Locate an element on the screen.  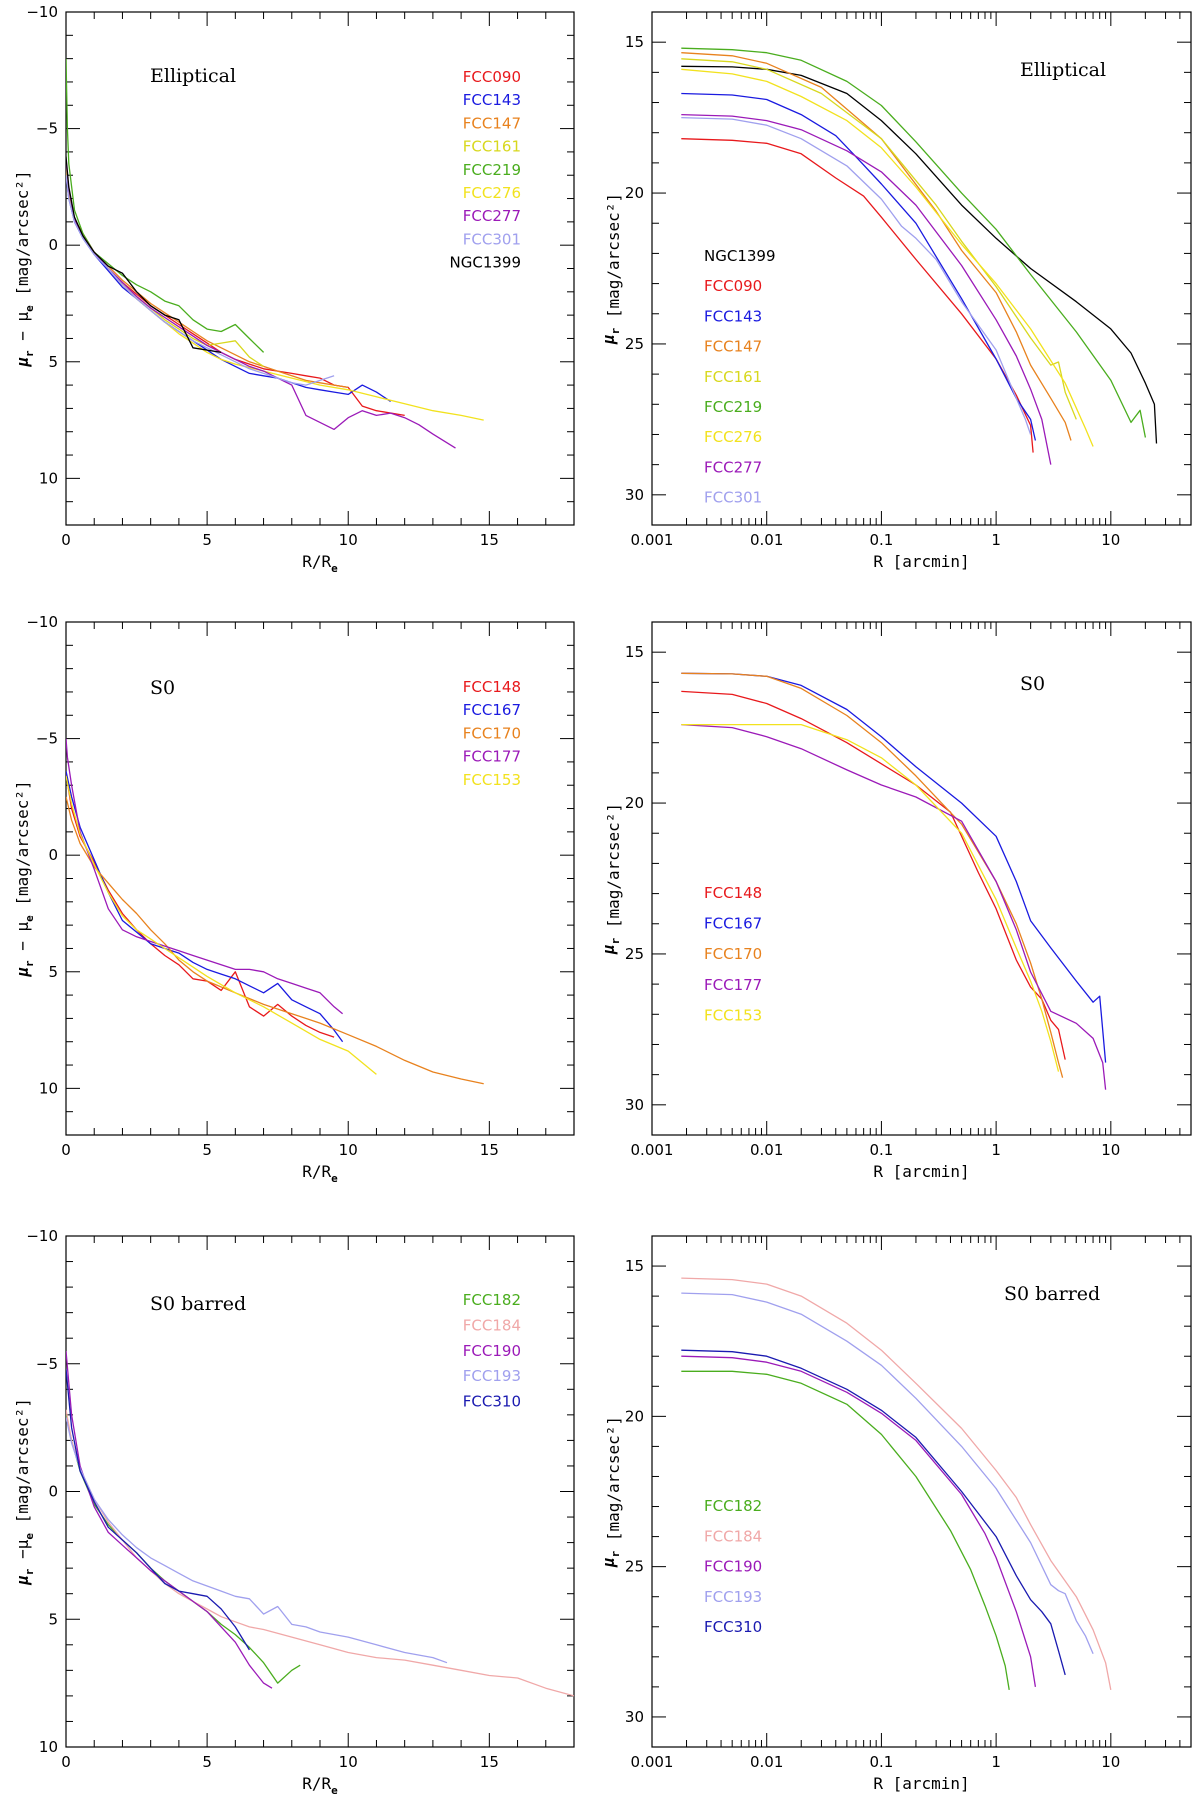
series-line-fcc184 is located at coordinates (320, 1553).